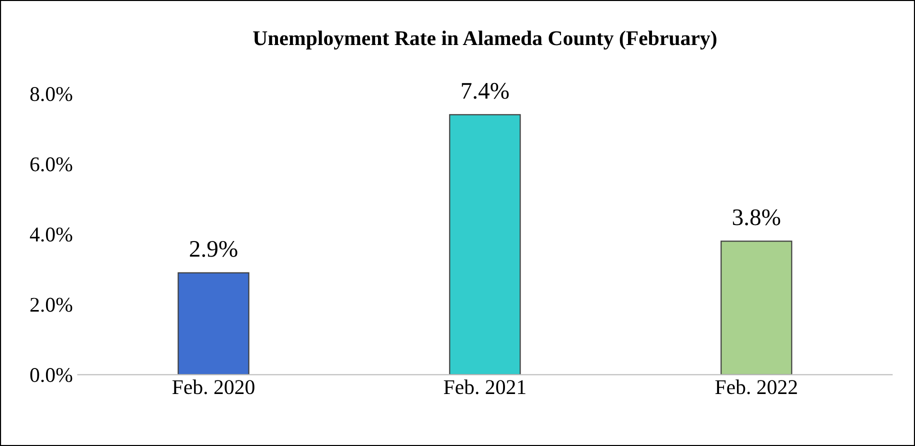 The height and width of the screenshot is (446, 915). What do you see at coordinates (484, 40) in the screenshot?
I see `chart-title: Unemployment Rate in Alameda County (February)` at bounding box center [484, 40].